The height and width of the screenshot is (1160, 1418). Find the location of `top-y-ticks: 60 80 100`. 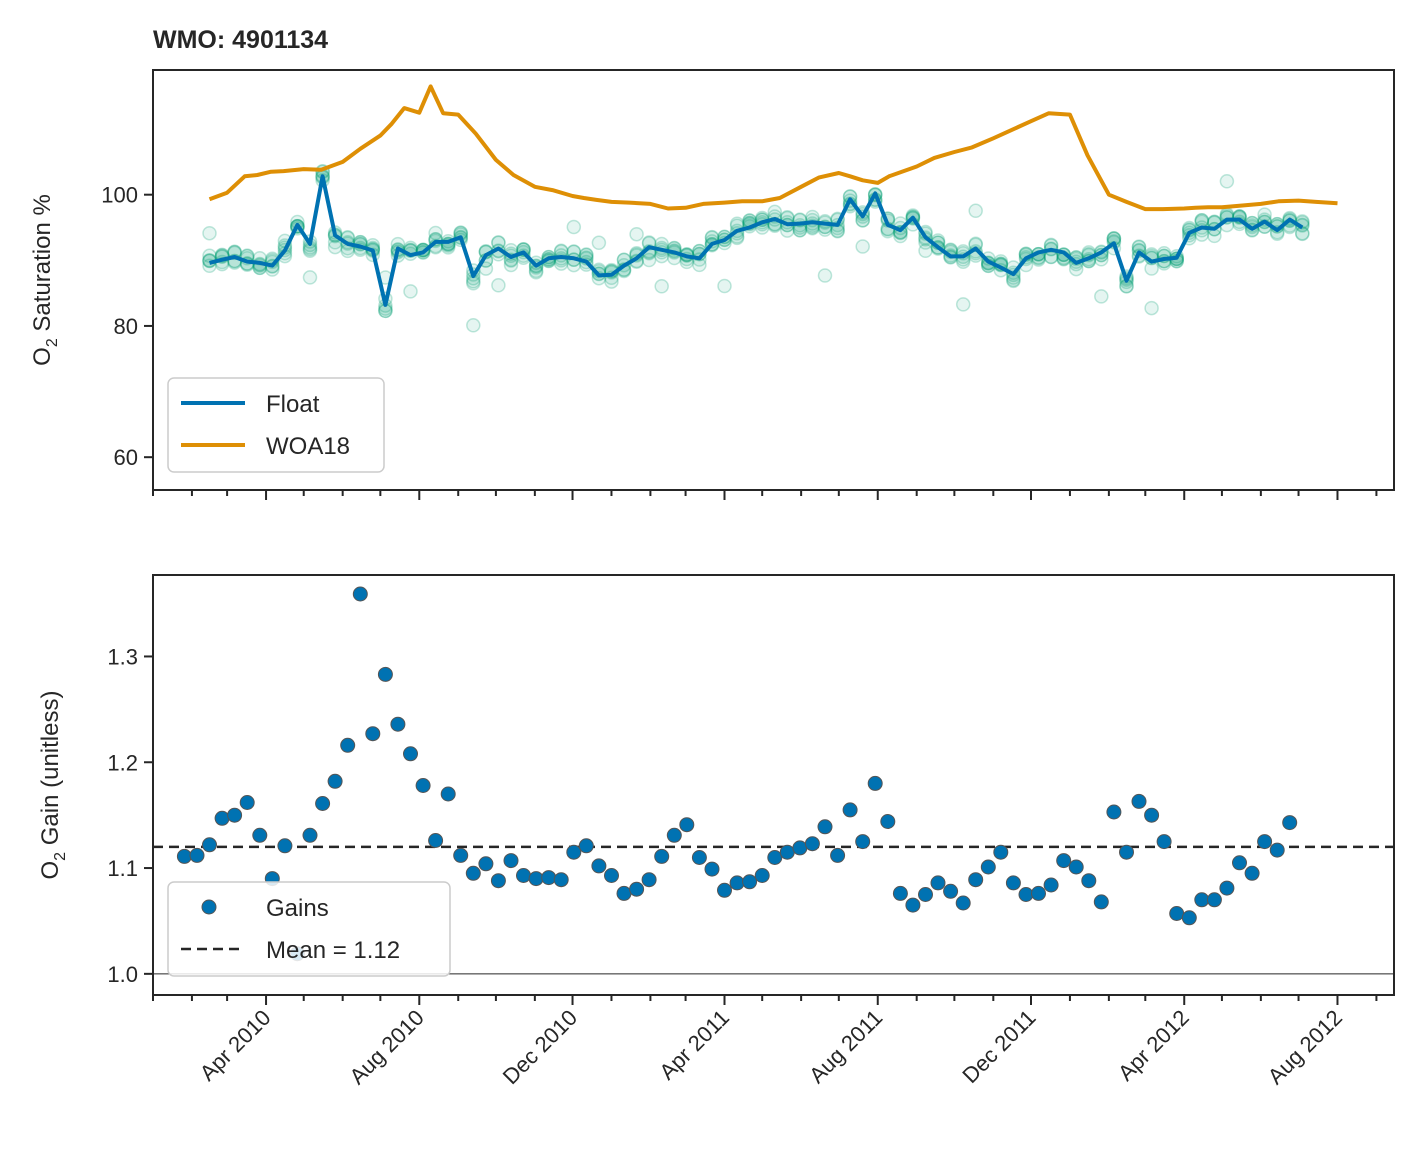

top-y-ticks: 60 80 100 is located at coordinates (127, 326).